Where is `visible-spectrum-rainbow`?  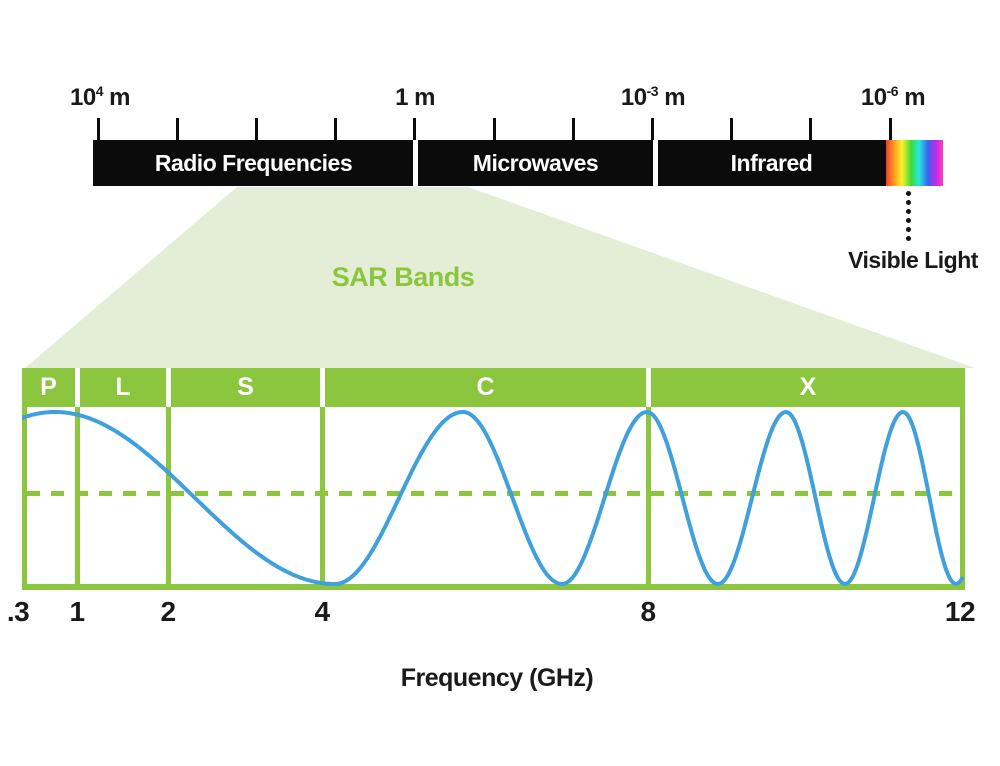 visible-spectrum-rainbow is located at coordinates (914, 163).